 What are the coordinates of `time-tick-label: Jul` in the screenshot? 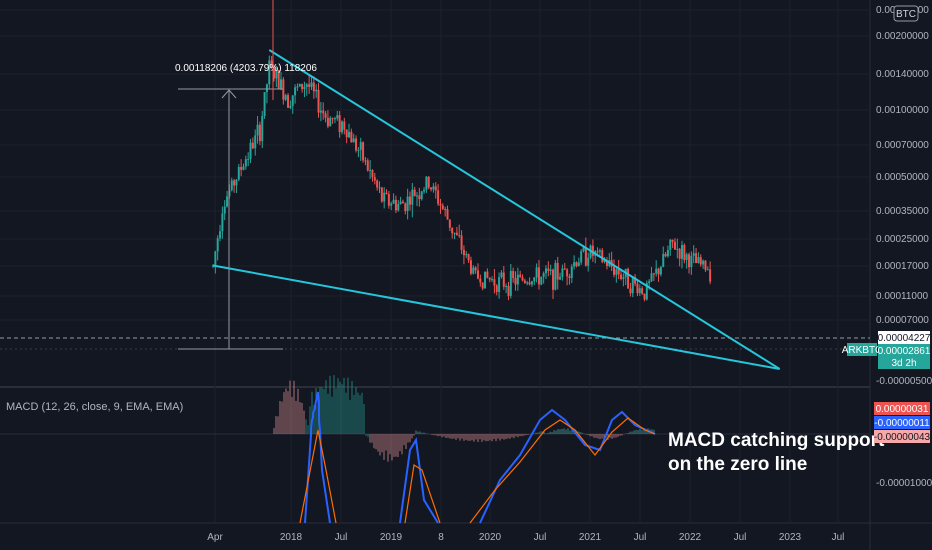 It's located at (740, 537).